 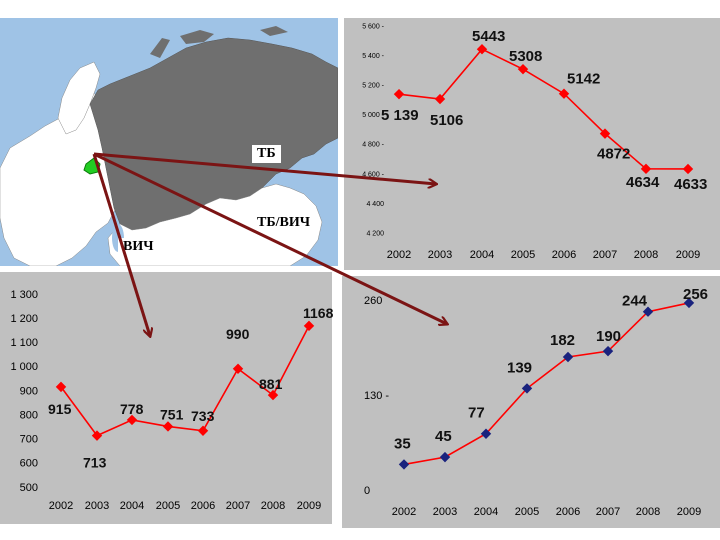 What do you see at coordinates (476, 413) in the screenshot?
I see `data-label: 77` at bounding box center [476, 413].